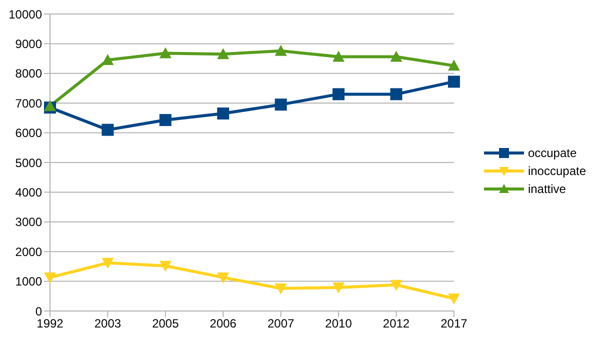 The image size is (605, 340). I want to click on y-tick-label: 3000, so click(28, 222).